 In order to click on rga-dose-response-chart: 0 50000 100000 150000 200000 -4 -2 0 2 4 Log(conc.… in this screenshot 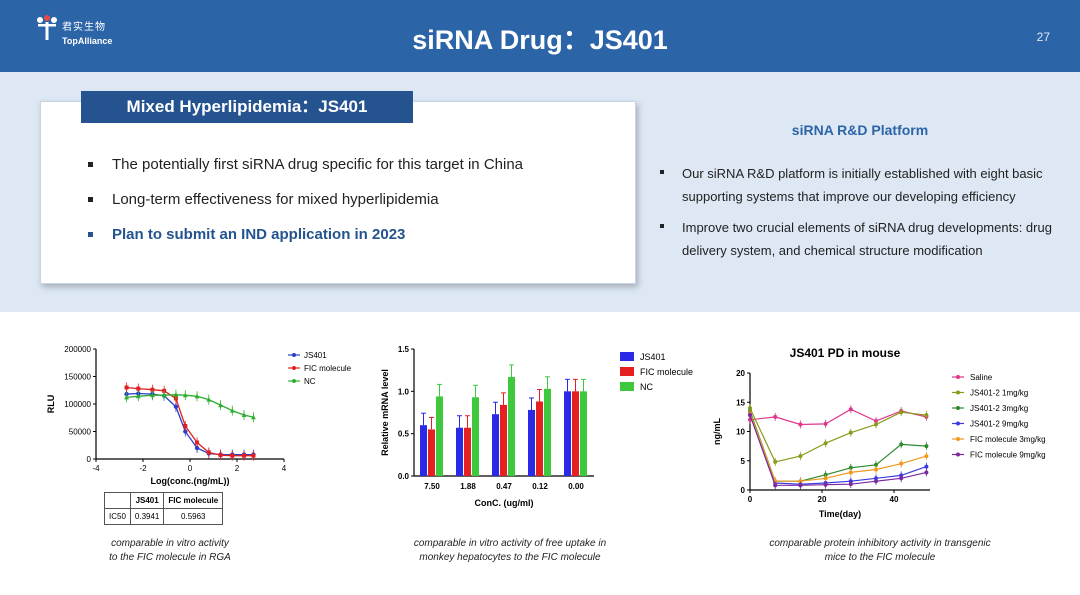, I will do `click(199, 415)`.